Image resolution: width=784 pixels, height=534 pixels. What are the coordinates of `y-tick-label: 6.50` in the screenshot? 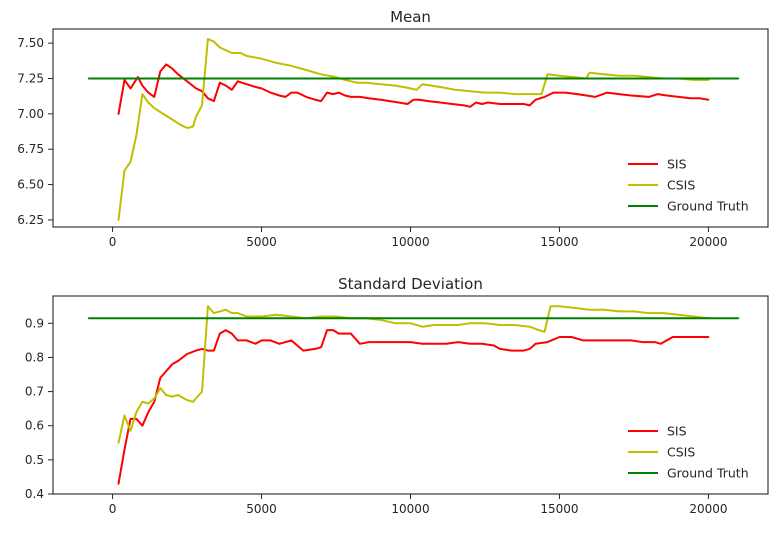 It's located at (30, 185).